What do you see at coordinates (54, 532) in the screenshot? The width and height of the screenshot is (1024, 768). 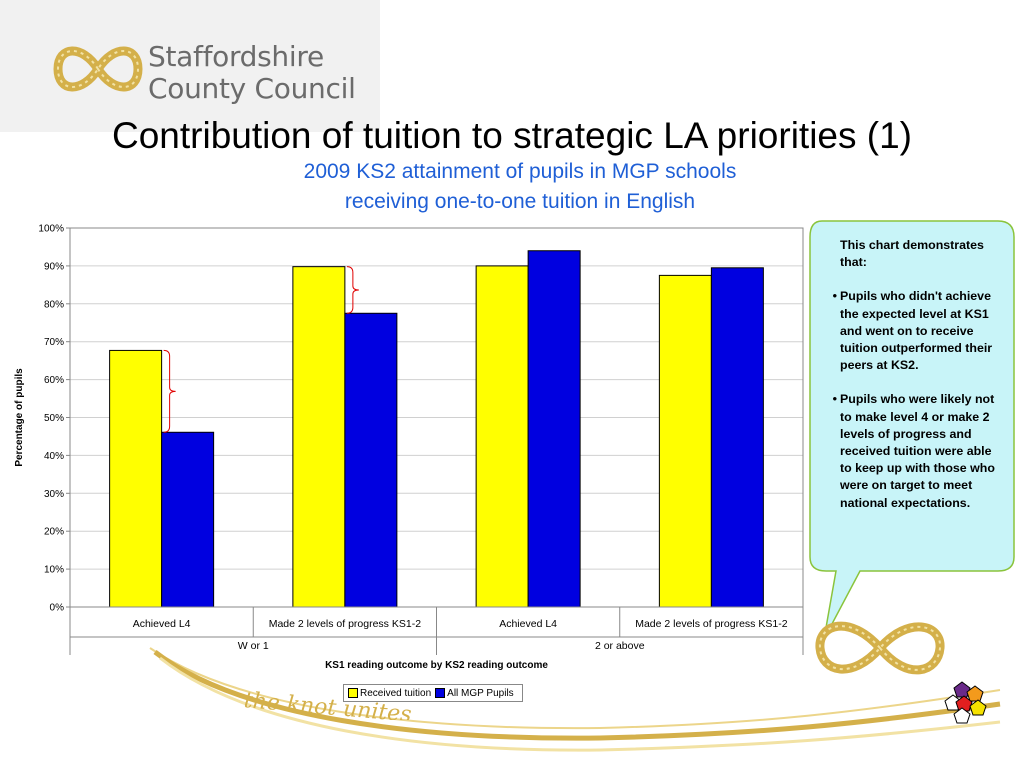 I see `y-tick-label: 20%` at bounding box center [54, 532].